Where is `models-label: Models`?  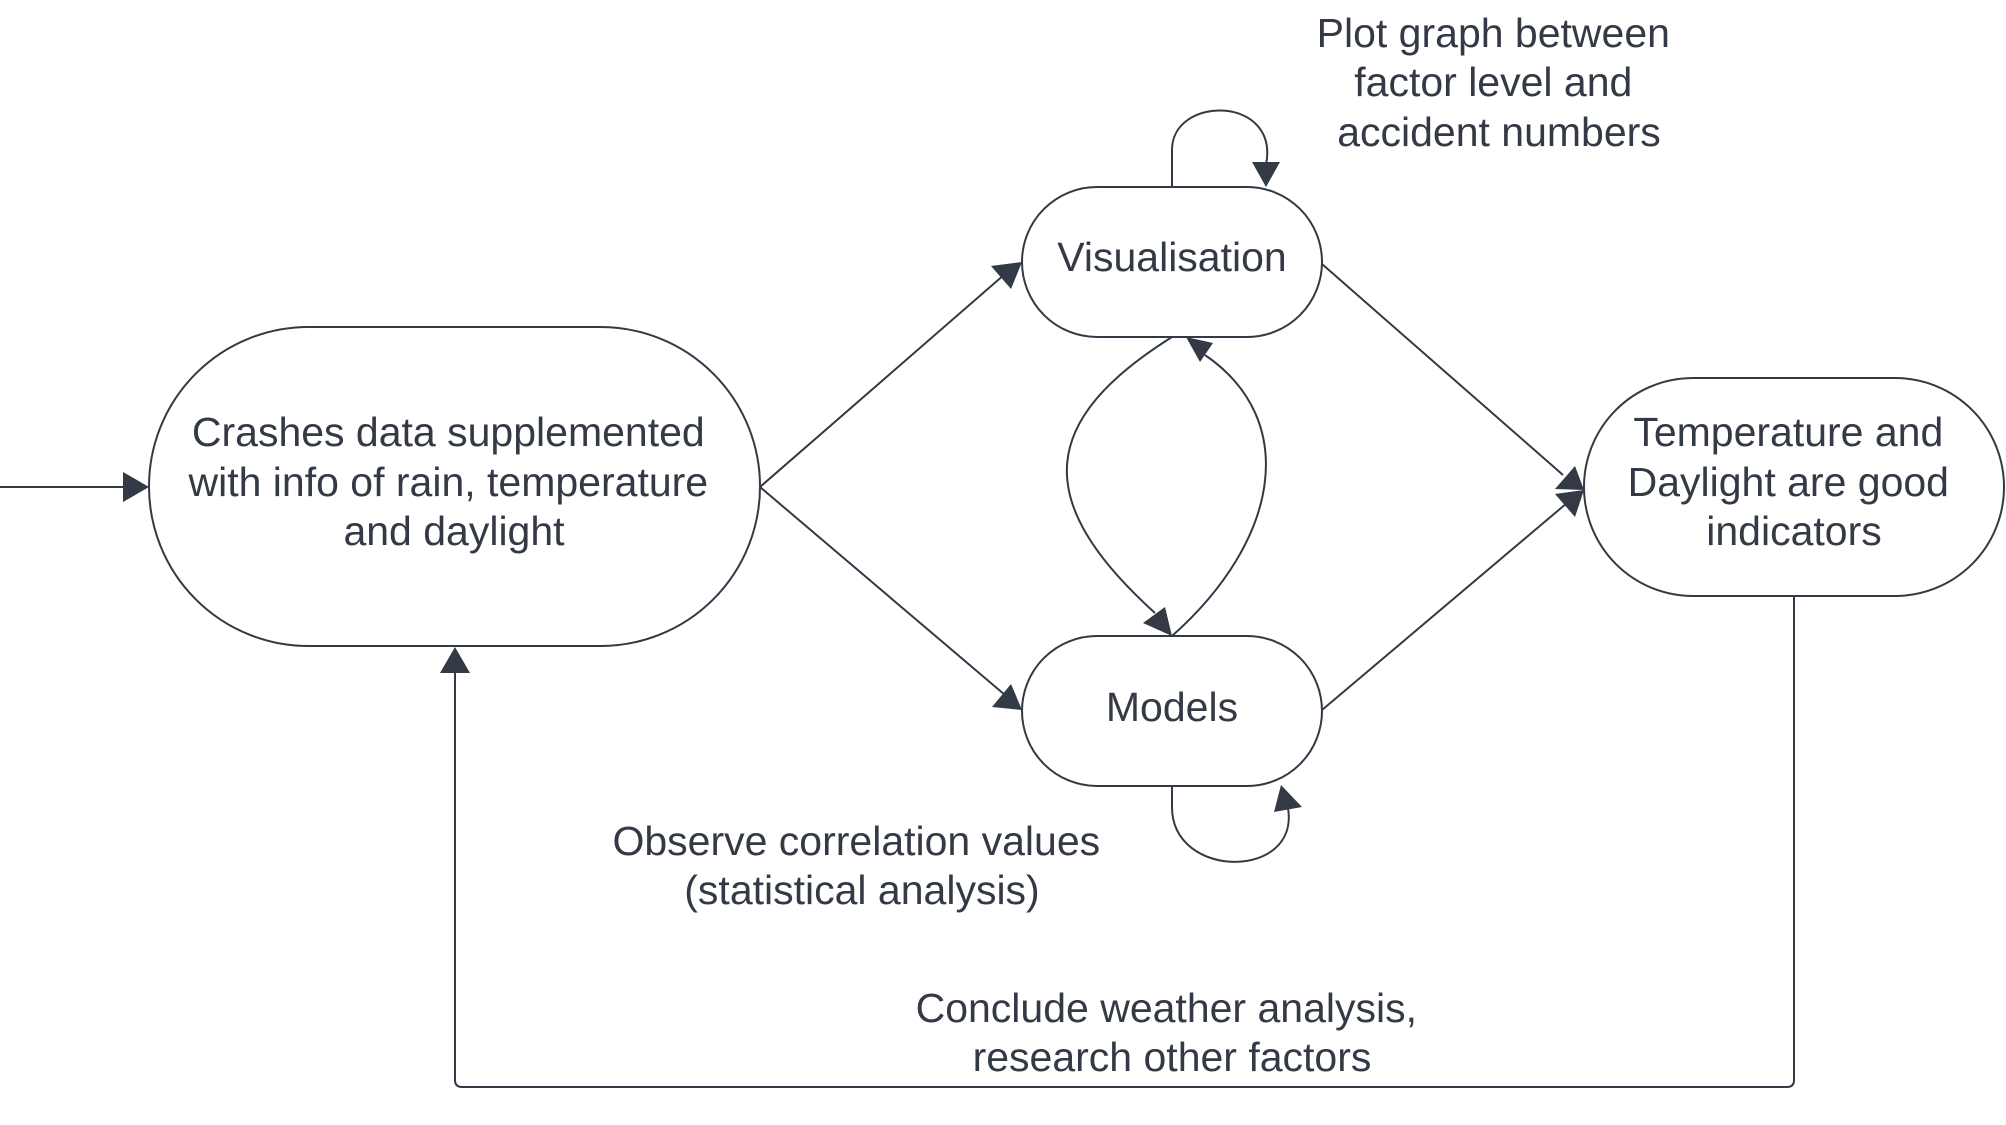 models-label: Models is located at coordinates (1172, 707).